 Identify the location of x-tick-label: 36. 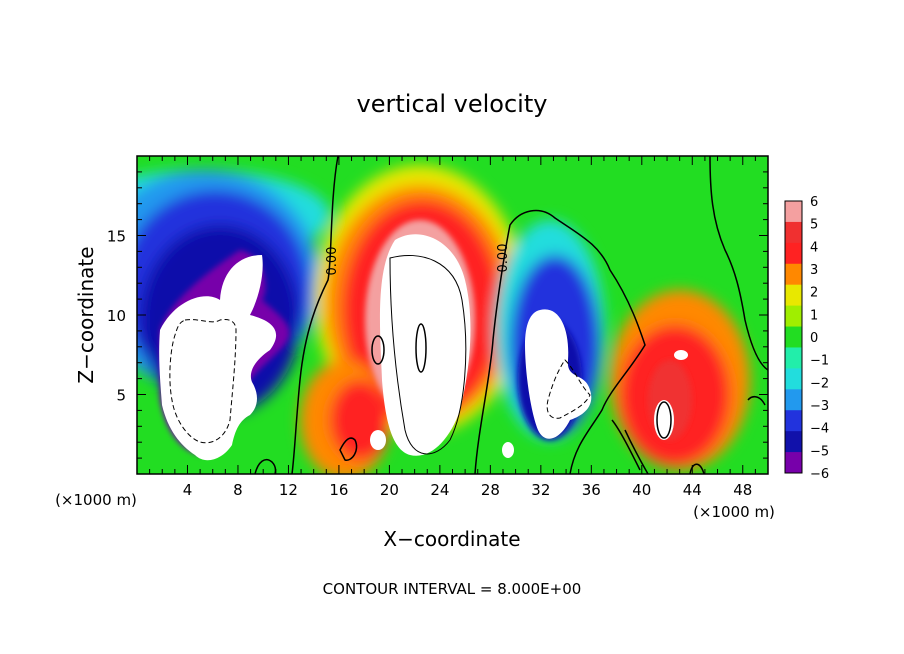
(591, 490).